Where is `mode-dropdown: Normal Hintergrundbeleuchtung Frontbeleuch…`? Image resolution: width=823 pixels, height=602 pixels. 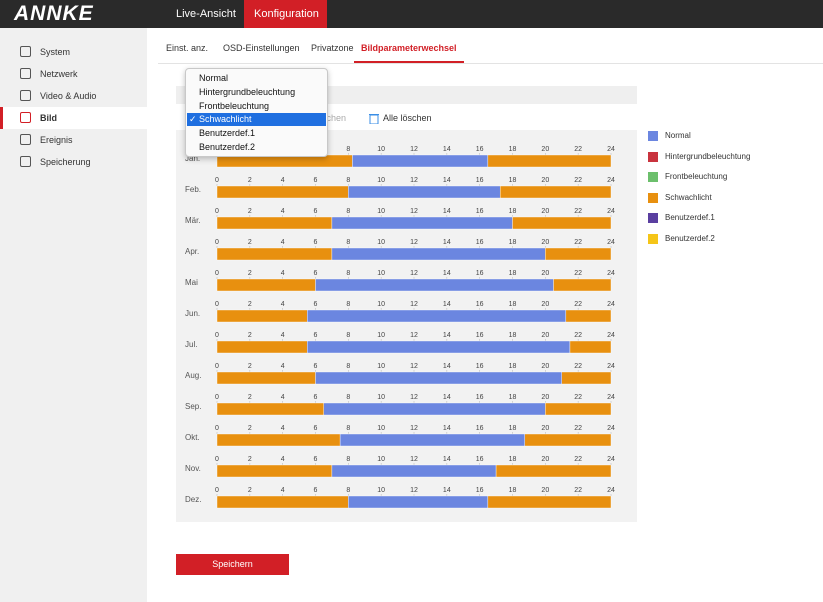 mode-dropdown: Normal Hintergrundbeleuchtung Frontbeleuch… is located at coordinates (256, 112).